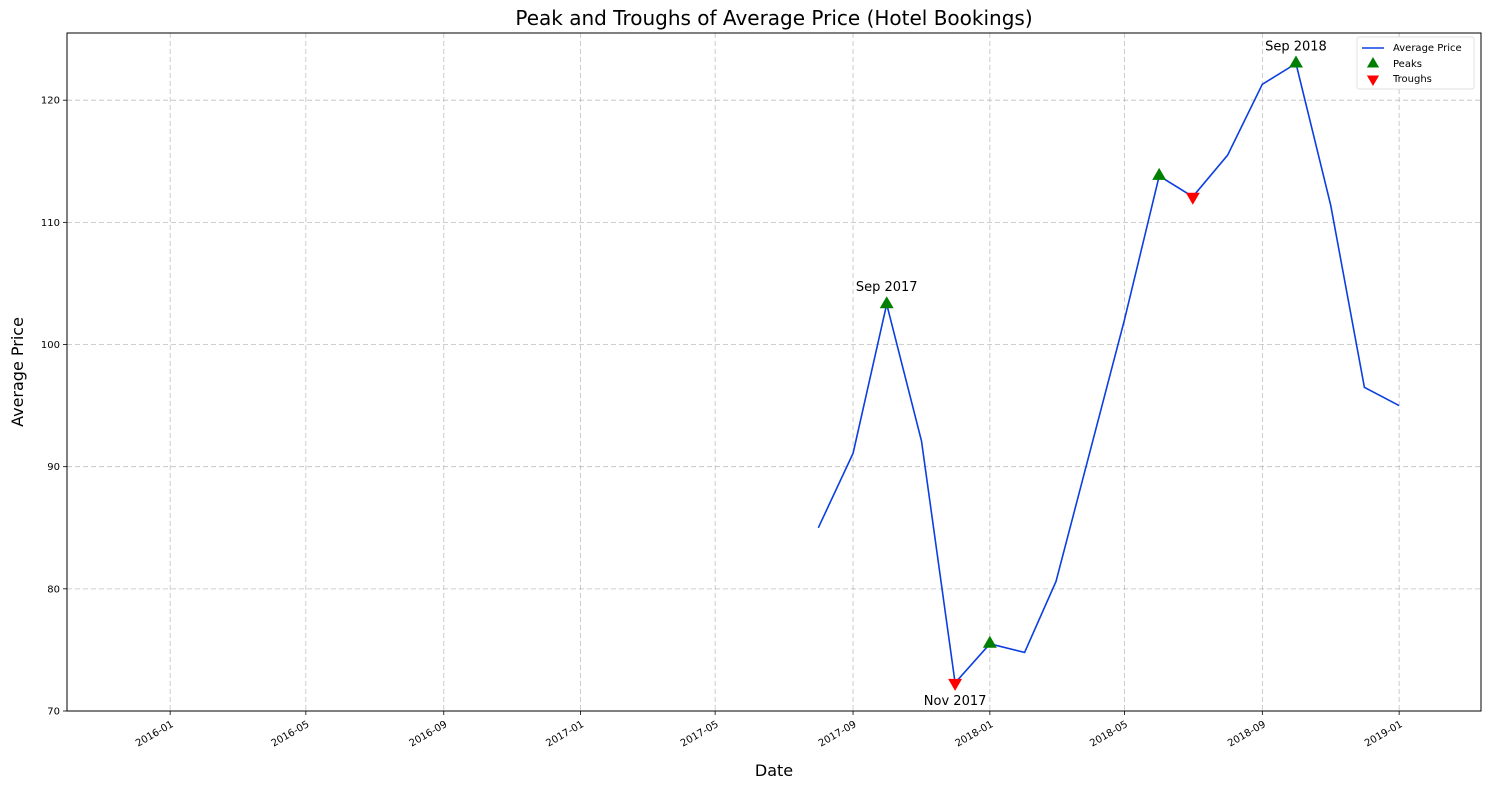 This screenshot has height=789, width=1489. I want to click on legend-label-troughs: Troughs, so click(1412, 79).